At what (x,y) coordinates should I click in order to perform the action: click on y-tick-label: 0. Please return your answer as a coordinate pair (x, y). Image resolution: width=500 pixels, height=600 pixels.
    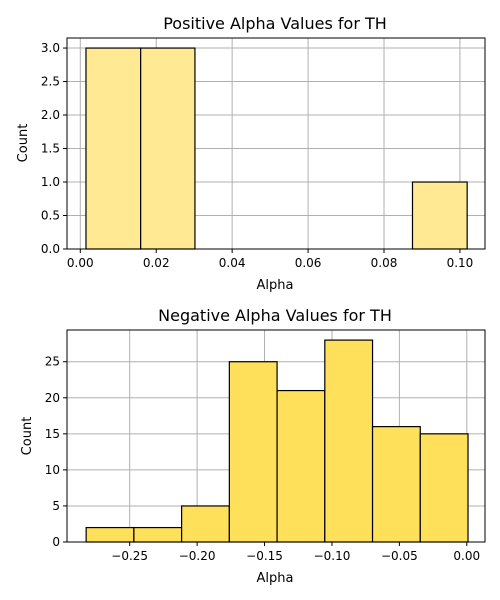
    Looking at the image, I should click on (56, 542).